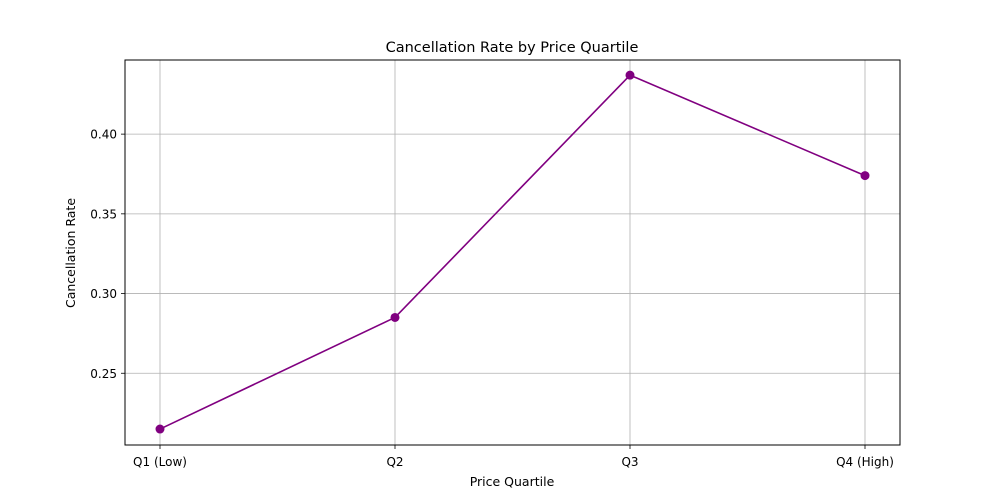 The image size is (1000, 500). Describe the element at coordinates (394, 462) in the screenshot. I see `x-tick-label: Q2` at that location.